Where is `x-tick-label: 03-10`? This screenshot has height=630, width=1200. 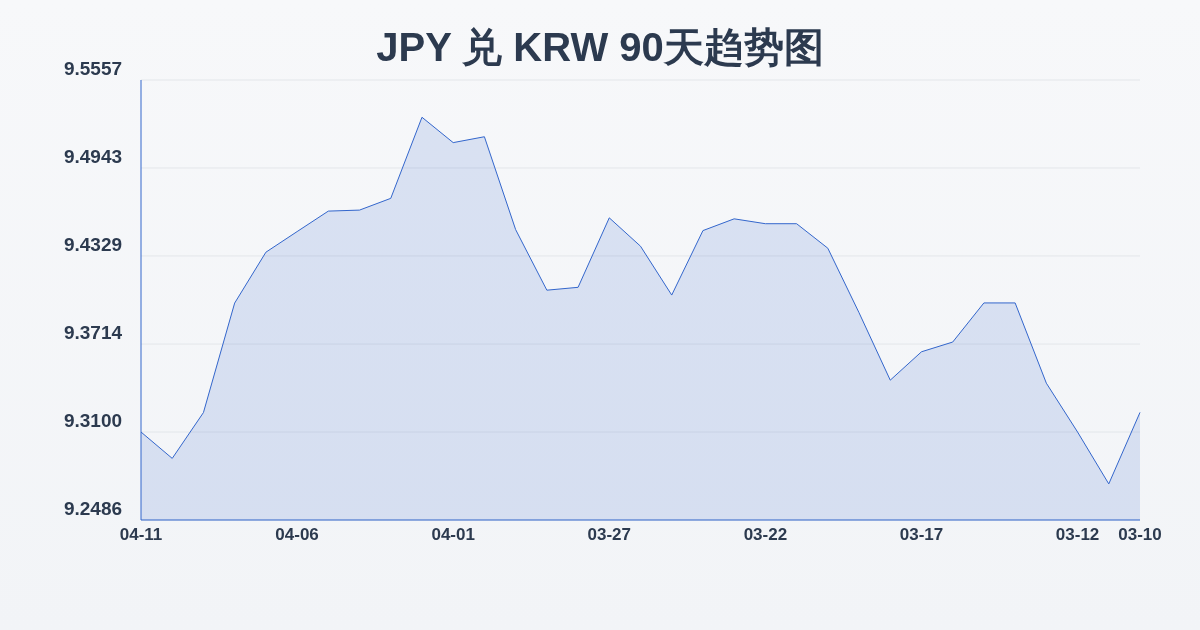 x-tick-label: 03-10 is located at coordinates (1140, 535).